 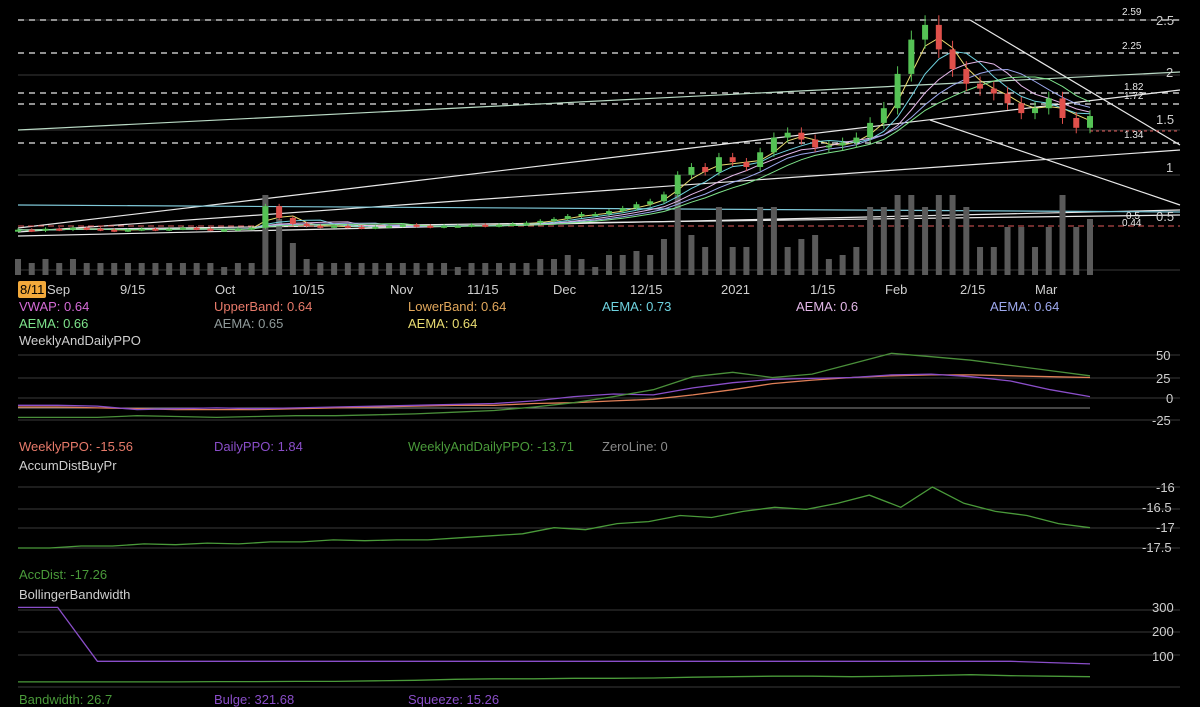 I want to click on x-tick: Mar, so click(x=1046, y=289).